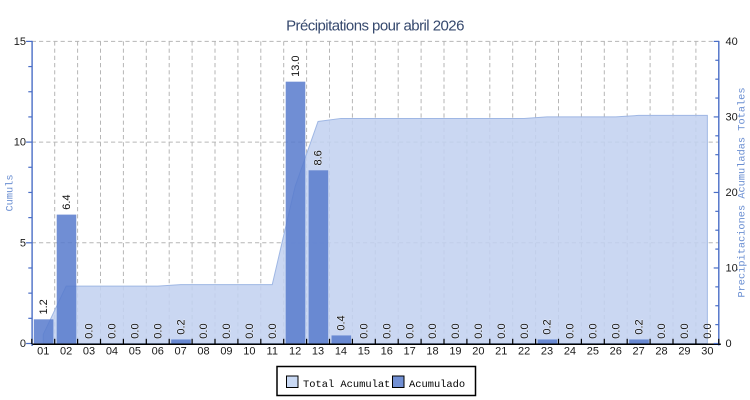 This screenshot has width=750, height=400. I want to click on svg-text: 24, so click(570, 352).